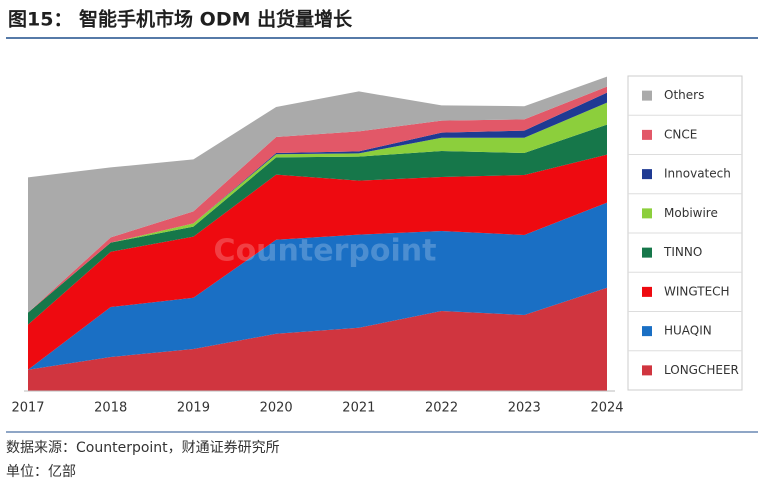 The image size is (764, 492). I want to click on x-tick-label: 2021, so click(358, 408).